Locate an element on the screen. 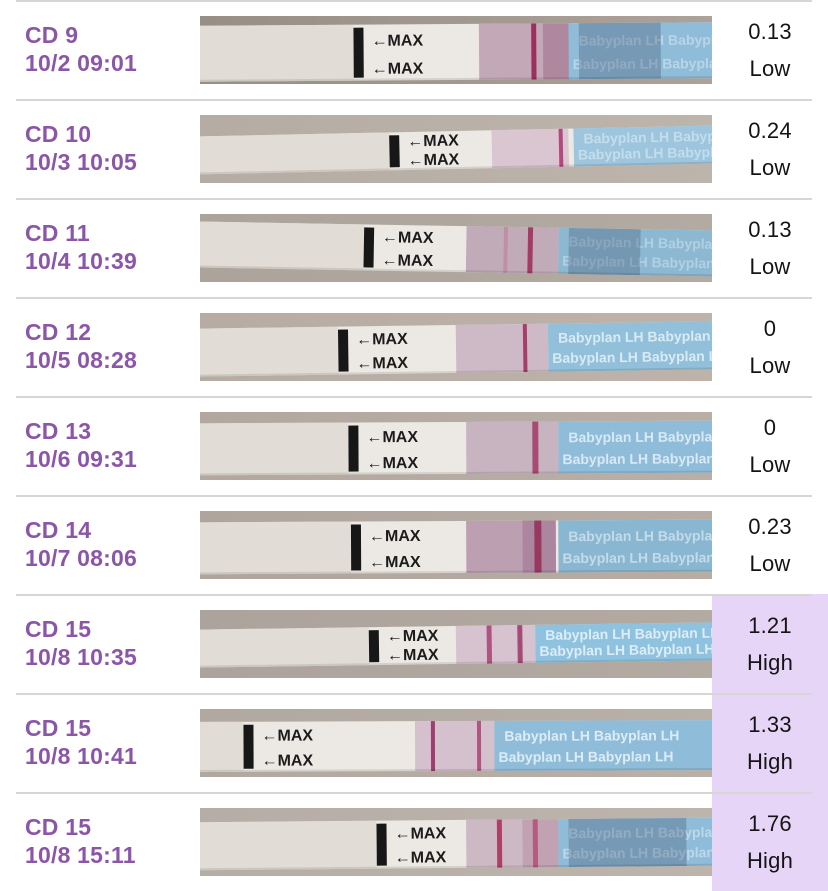 This screenshot has width=828, height=891. test-datetime: 10/7 08:06 is located at coordinates (81, 558).